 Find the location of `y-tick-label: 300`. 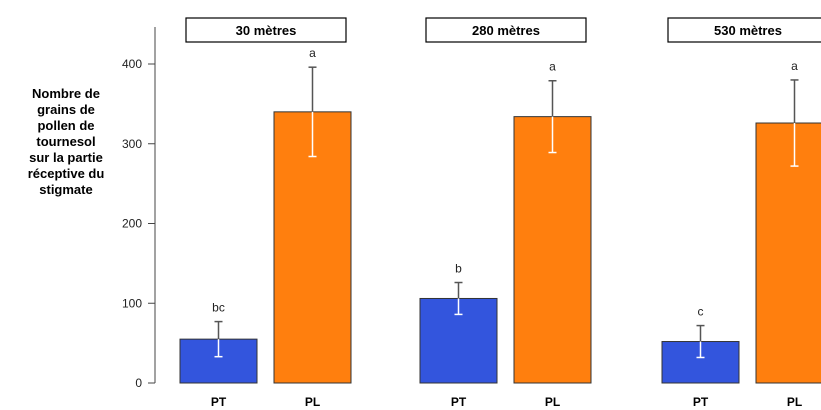

y-tick-label: 300 is located at coordinates (132, 144).